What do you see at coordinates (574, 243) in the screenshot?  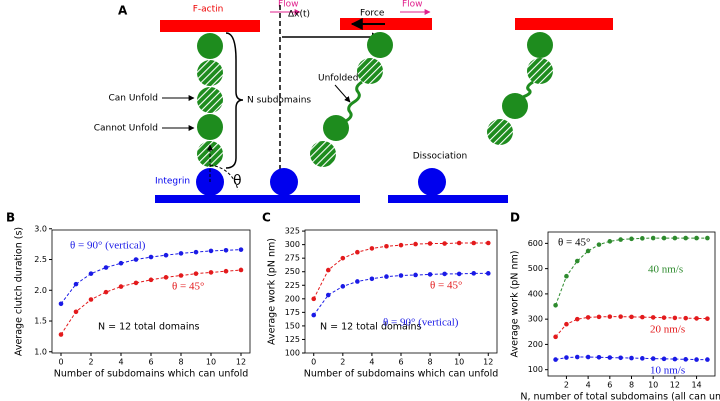 I see `annotation: θ = 45°` at bounding box center [574, 243].